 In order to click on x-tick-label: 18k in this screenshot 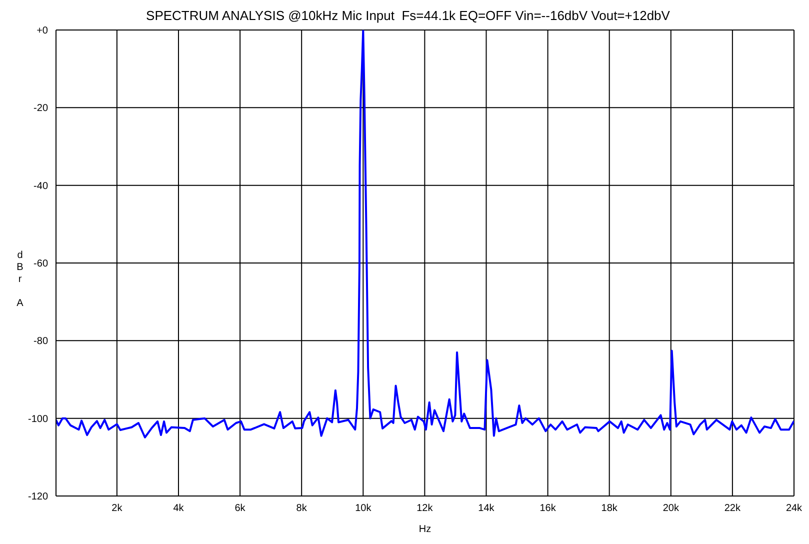, I will do `click(609, 508)`.